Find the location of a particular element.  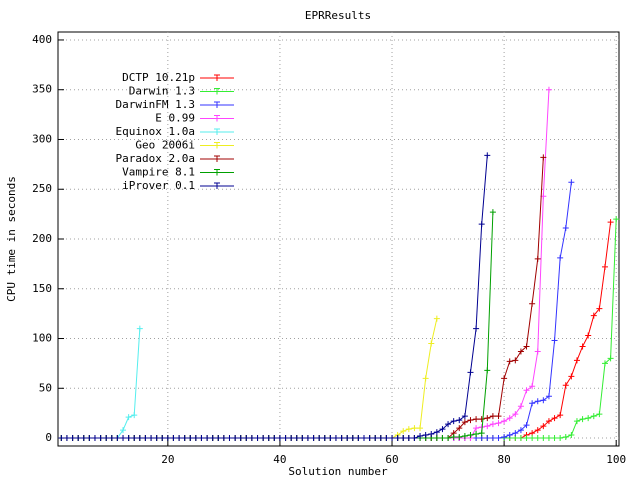

x-tick-label: 80 is located at coordinates (503, 459).